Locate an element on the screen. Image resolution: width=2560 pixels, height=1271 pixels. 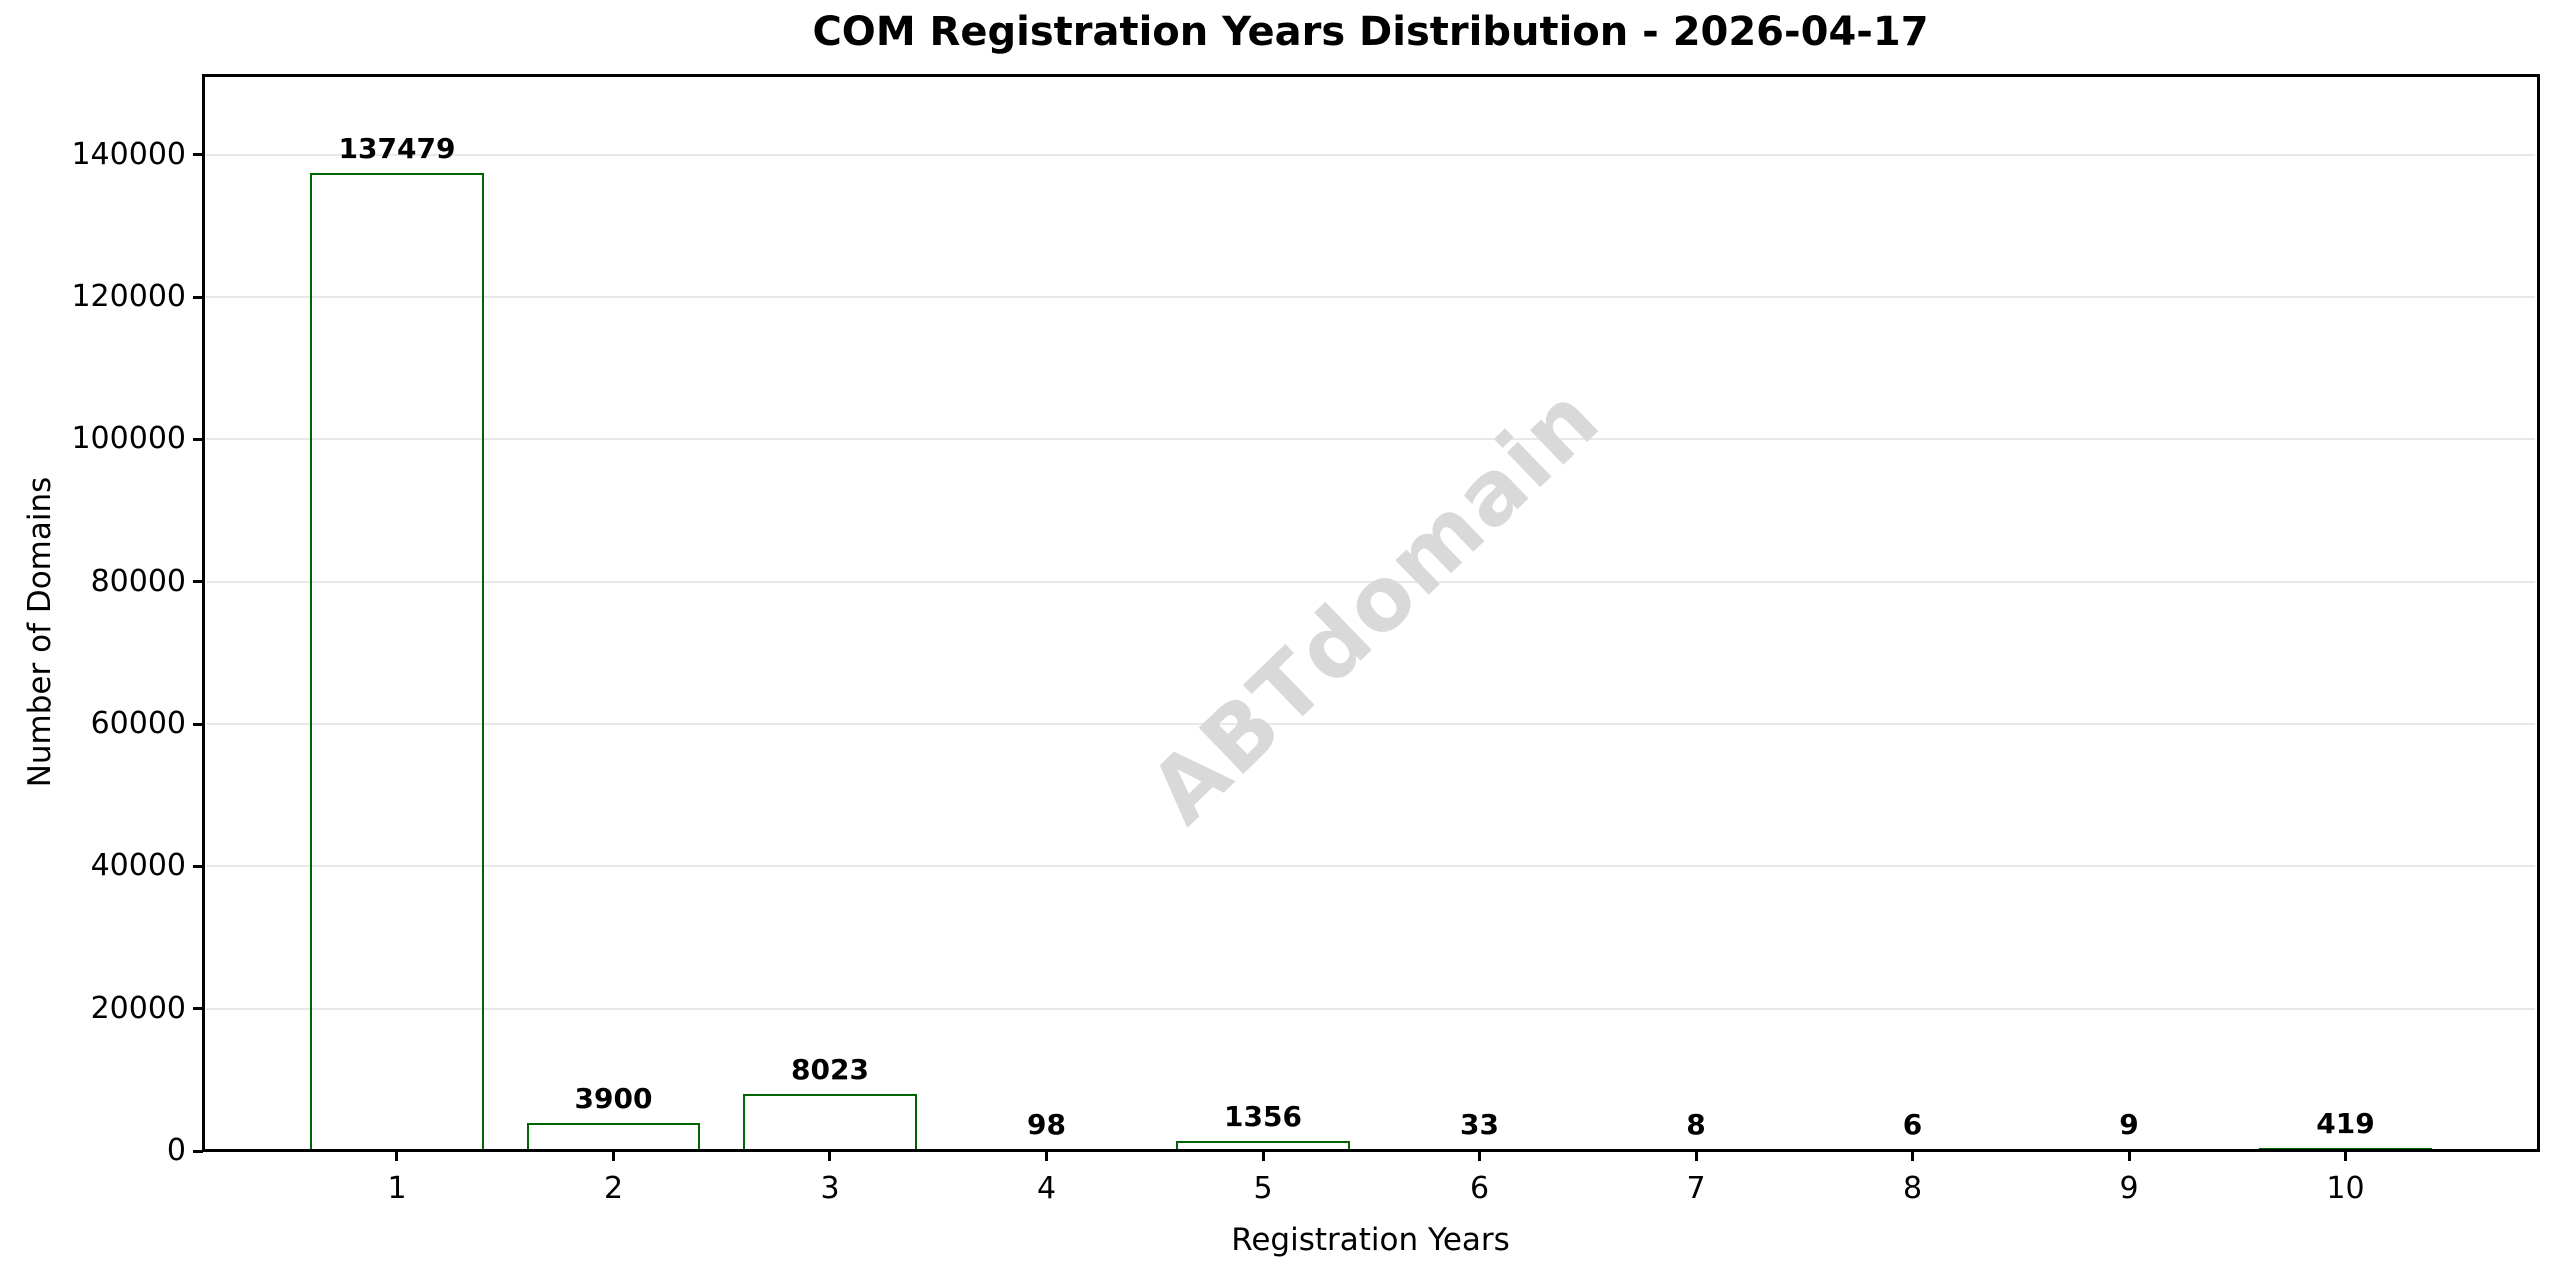
bar-value-label: 1356 is located at coordinates (1263, 1117).